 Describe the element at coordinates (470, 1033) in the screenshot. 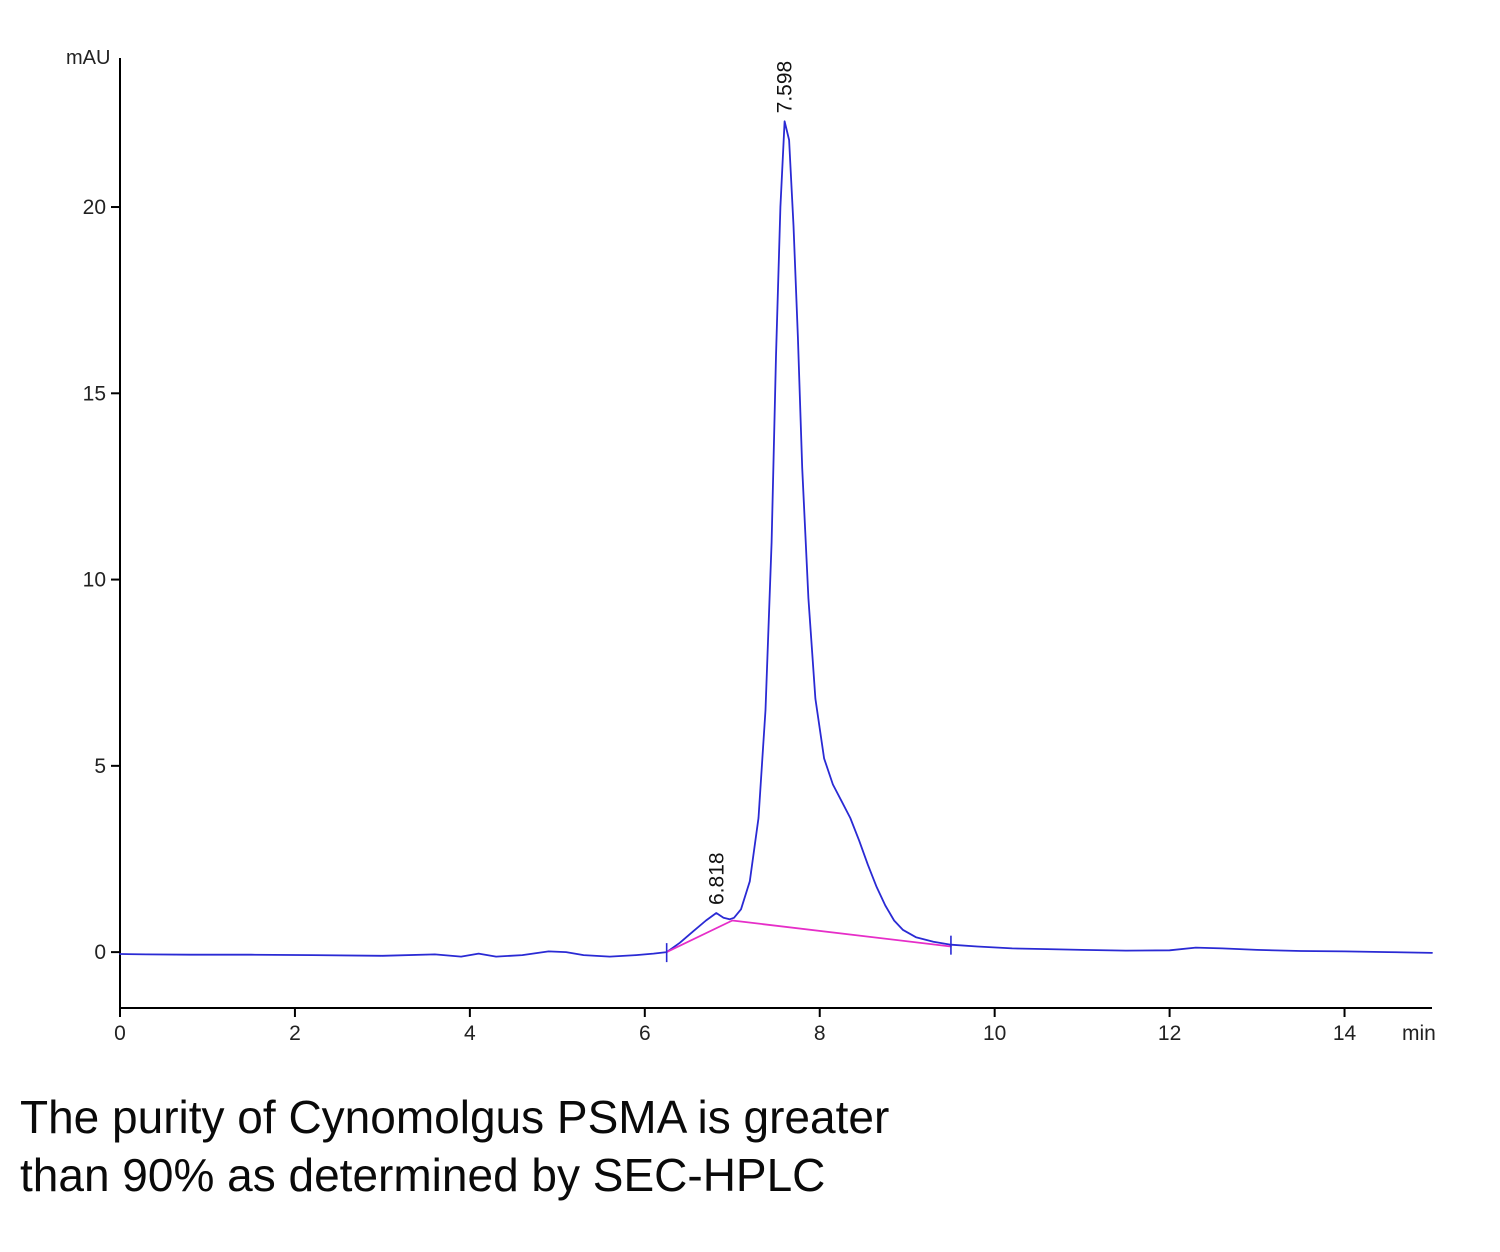

I see `x-tick-label: 4` at that location.